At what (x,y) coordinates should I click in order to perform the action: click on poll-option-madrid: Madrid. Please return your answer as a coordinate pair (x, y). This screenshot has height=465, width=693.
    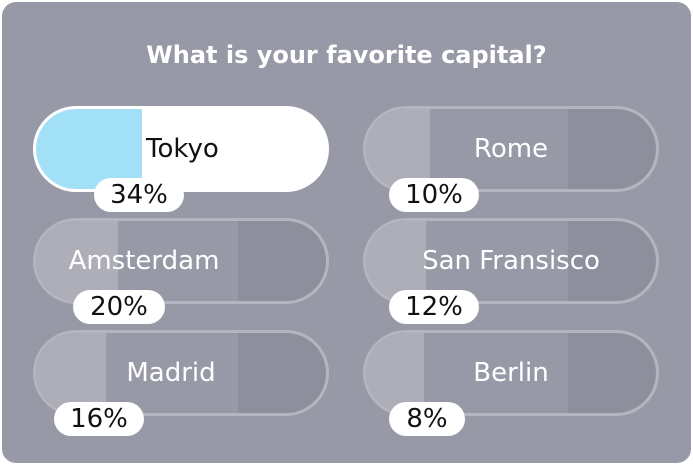
    Looking at the image, I should click on (181, 373).